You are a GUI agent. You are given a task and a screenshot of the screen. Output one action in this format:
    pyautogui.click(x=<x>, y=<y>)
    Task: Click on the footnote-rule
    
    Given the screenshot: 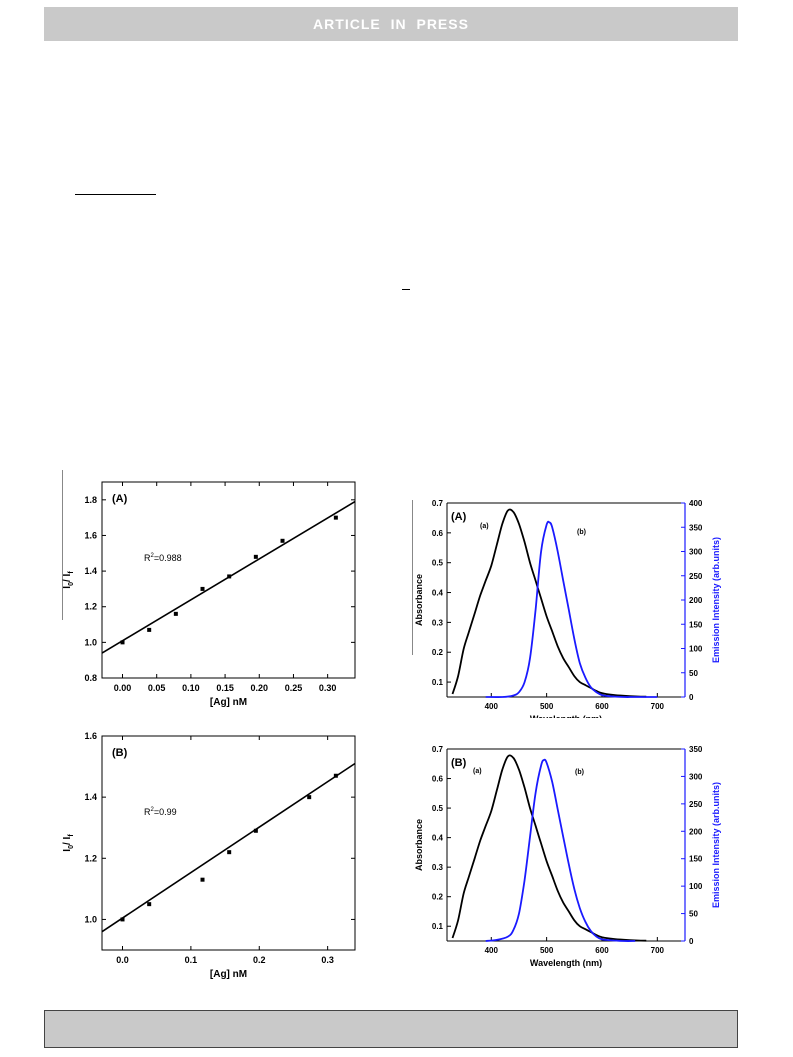 What is the action you would take?
    pyautogui.click(x=115, y=194)
    